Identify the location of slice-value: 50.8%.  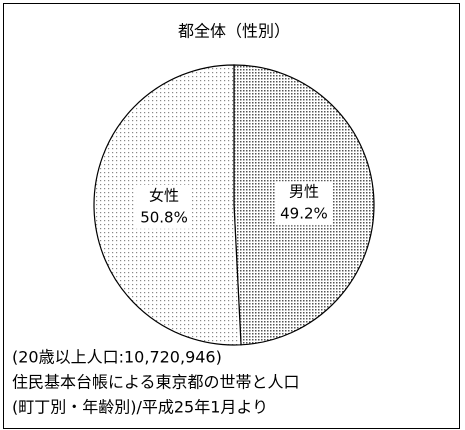
(164, 217).